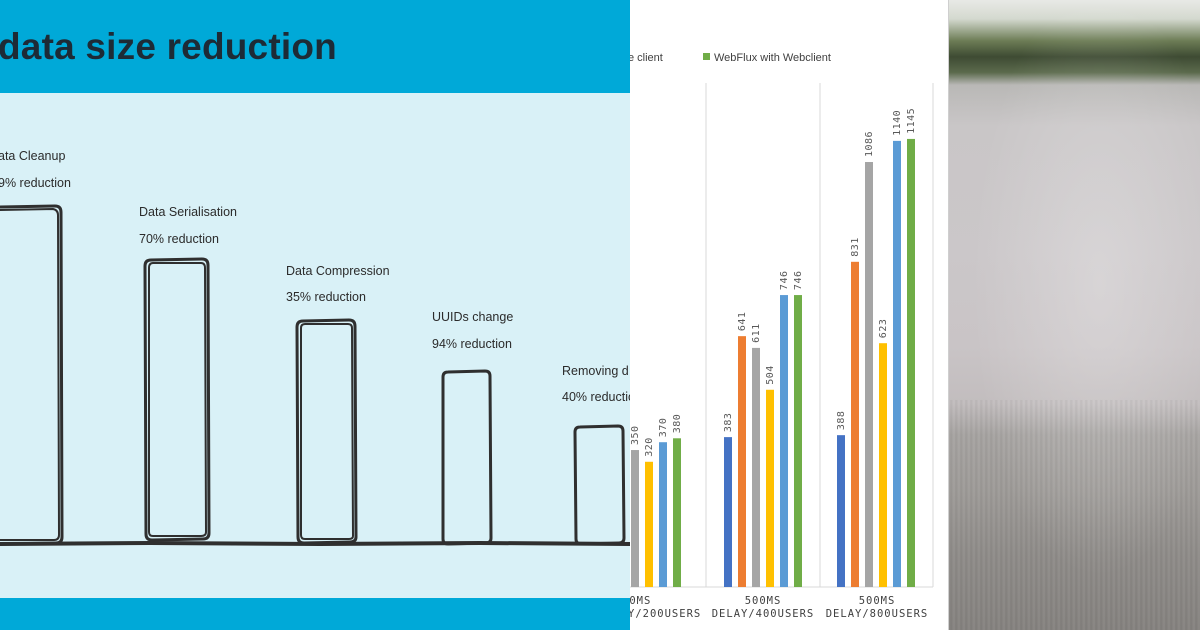 The image size is (1200, 630). Describe the element at coordinates (911, 362) in the screenshot. I see `bar-s6-c3` at that location.